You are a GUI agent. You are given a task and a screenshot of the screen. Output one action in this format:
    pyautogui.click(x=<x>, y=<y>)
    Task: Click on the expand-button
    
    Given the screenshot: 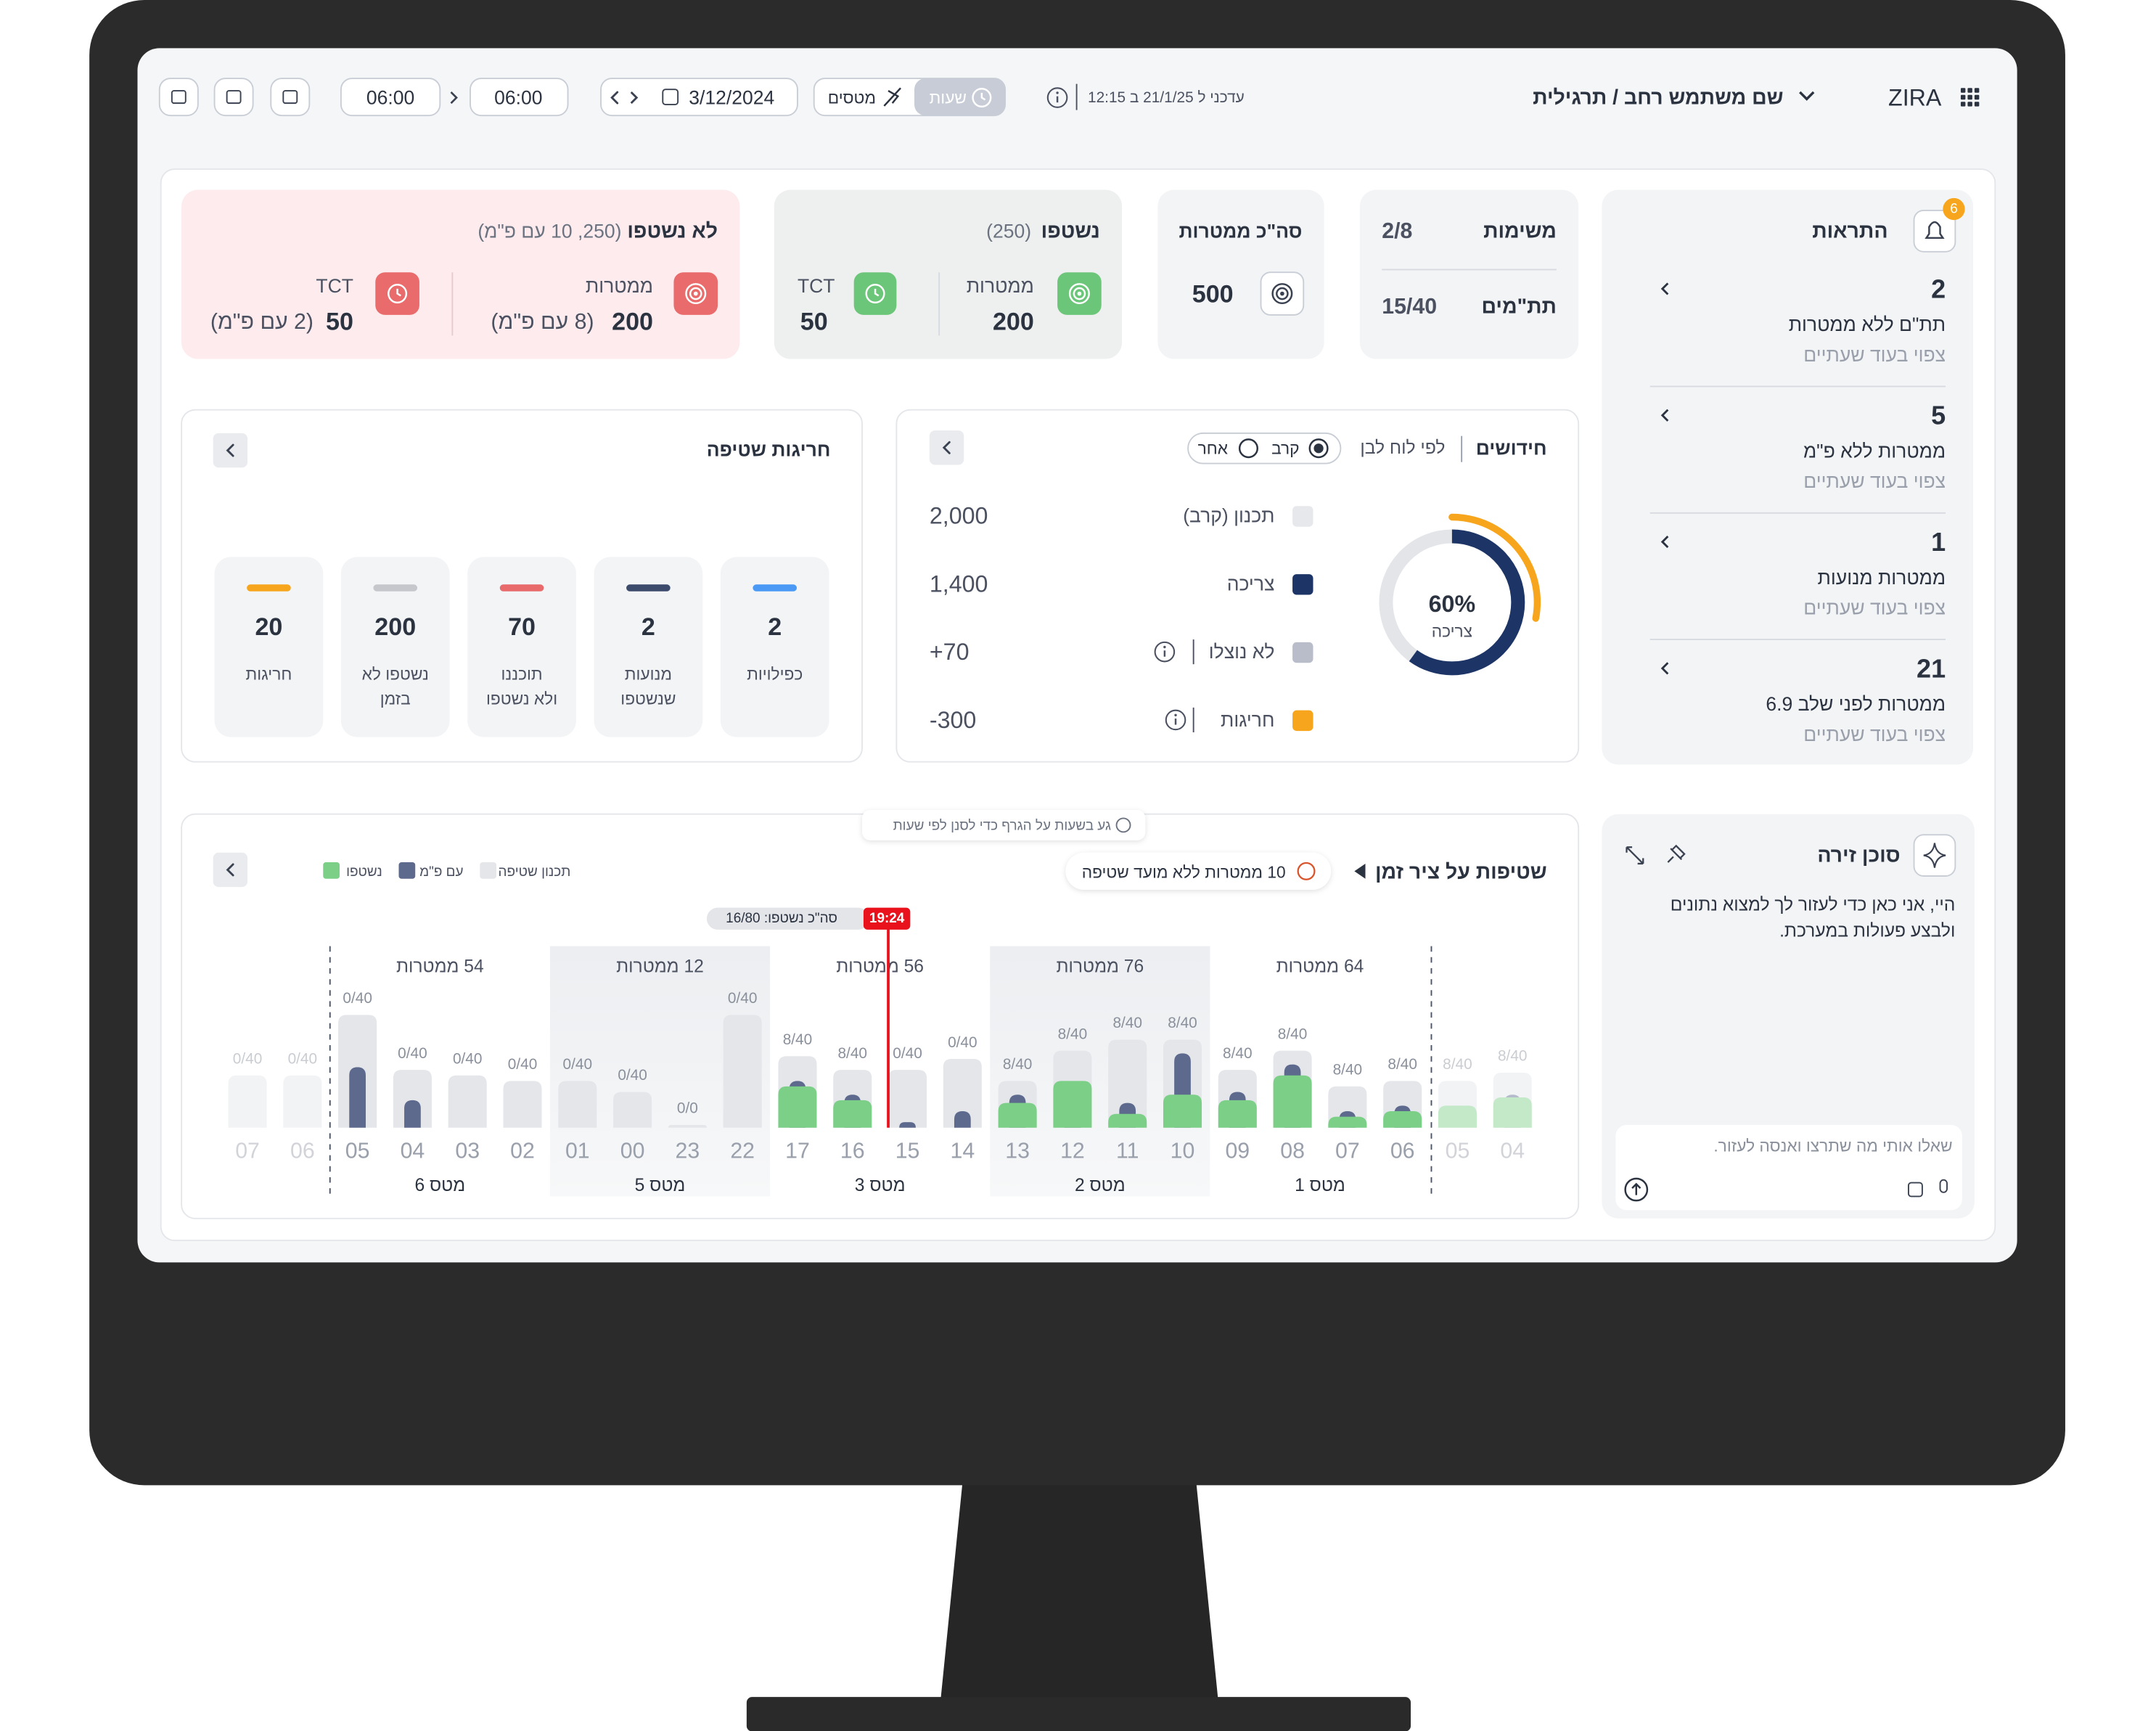 What is the action you would take?
    pyautogui.click(x=1635, y=855)
    